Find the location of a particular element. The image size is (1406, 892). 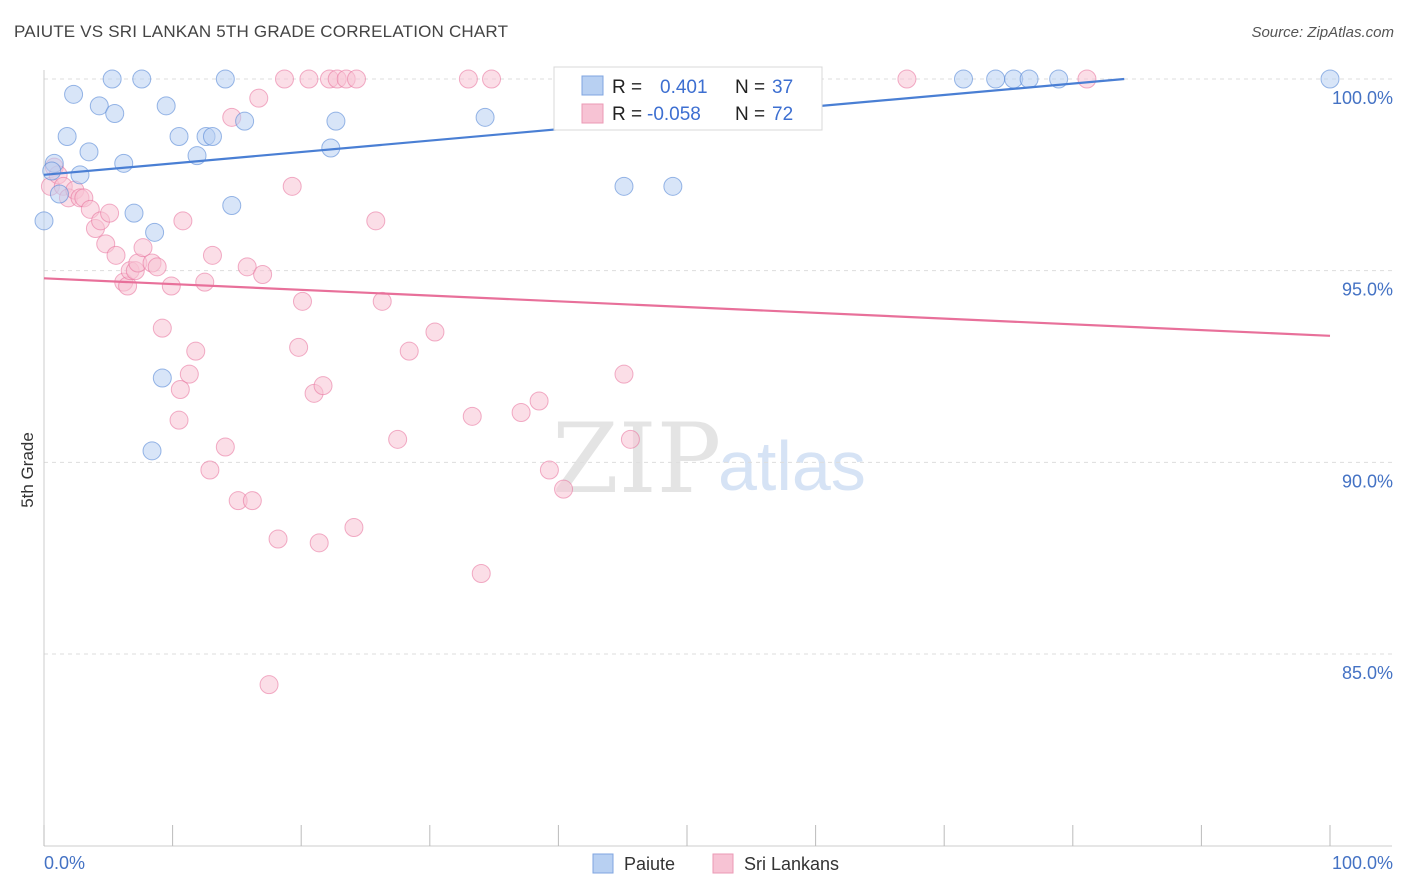

y-tick-label: 85.0% is located at coordinates (1367, 673).